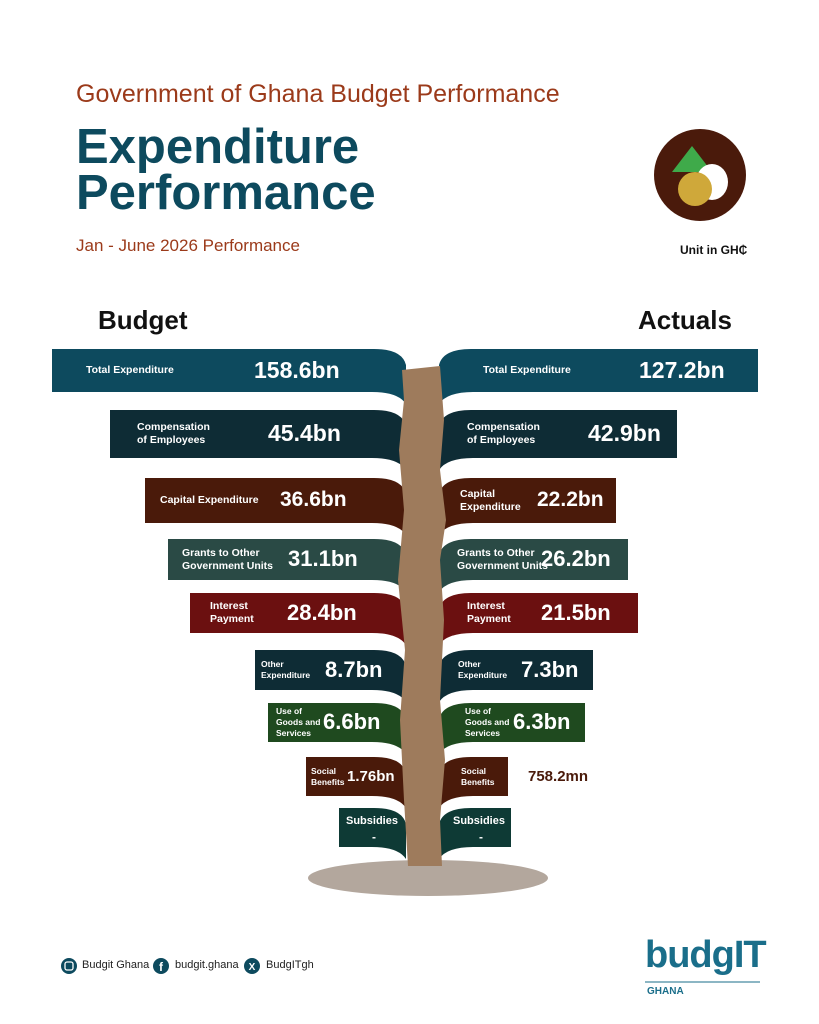 The image size is (819, 1024). I want to click on trunk, so click(422, 616).